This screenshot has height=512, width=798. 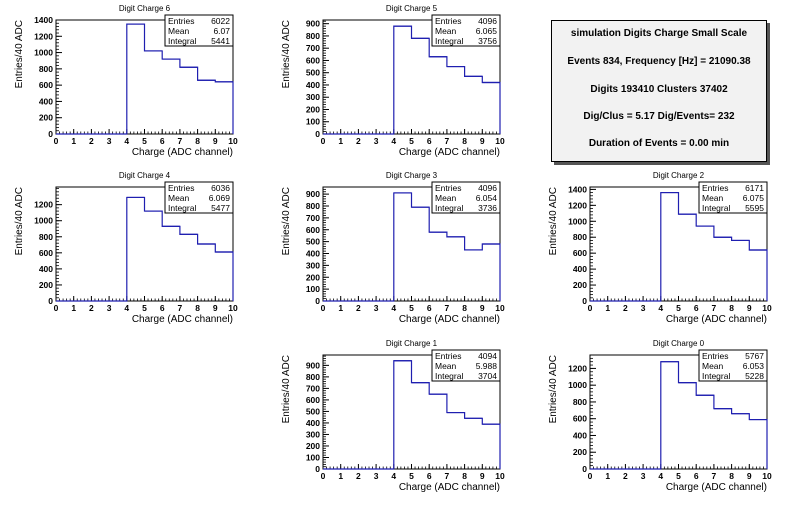 I want to click on y-tick-label: 1200, so click(x=577, y=205).